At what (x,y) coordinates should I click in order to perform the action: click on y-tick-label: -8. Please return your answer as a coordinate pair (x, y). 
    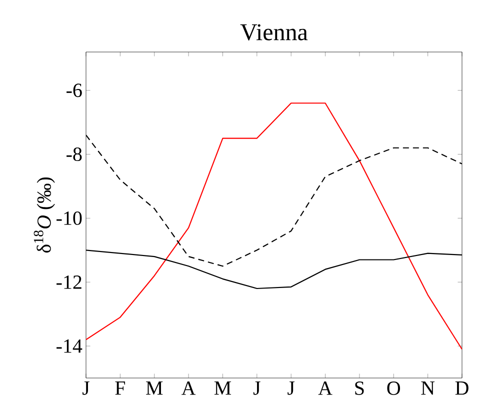
    Looking at the image, I should click on (74, 155).